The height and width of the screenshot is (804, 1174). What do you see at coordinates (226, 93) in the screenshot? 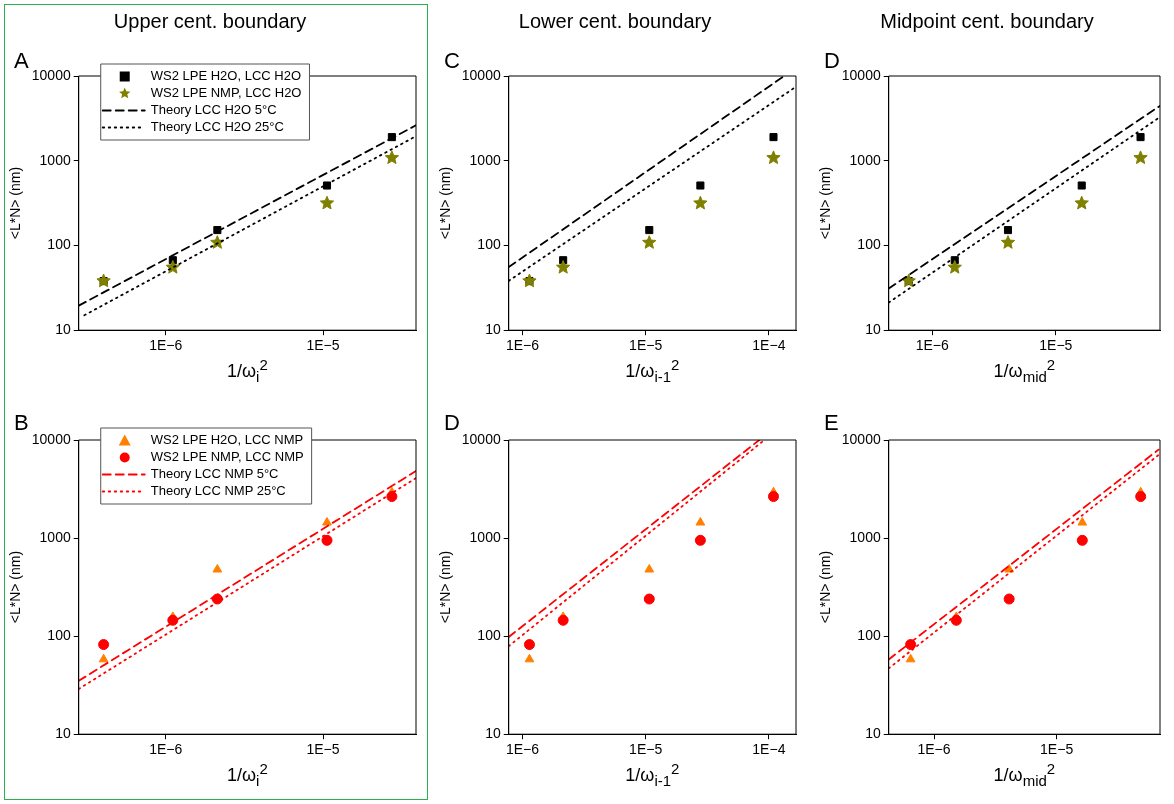
I see `legend-label: WS2 LPE NMP, LCC H2O` at bounding box center [226, 93].